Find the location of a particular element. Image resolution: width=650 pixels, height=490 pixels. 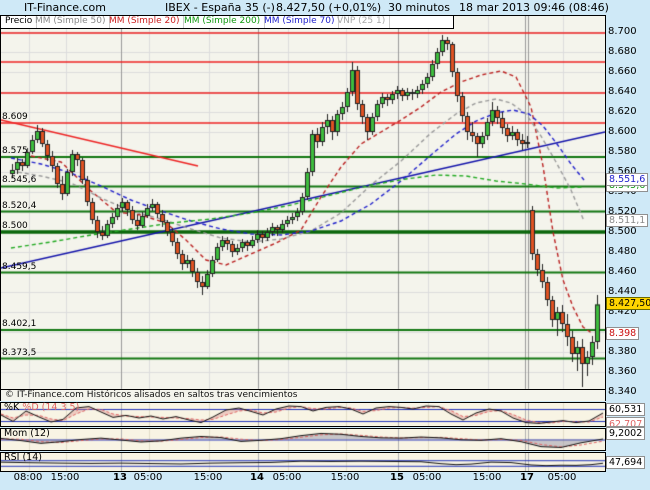

price-tick: 8.420 is located at coordinates (622, 311).